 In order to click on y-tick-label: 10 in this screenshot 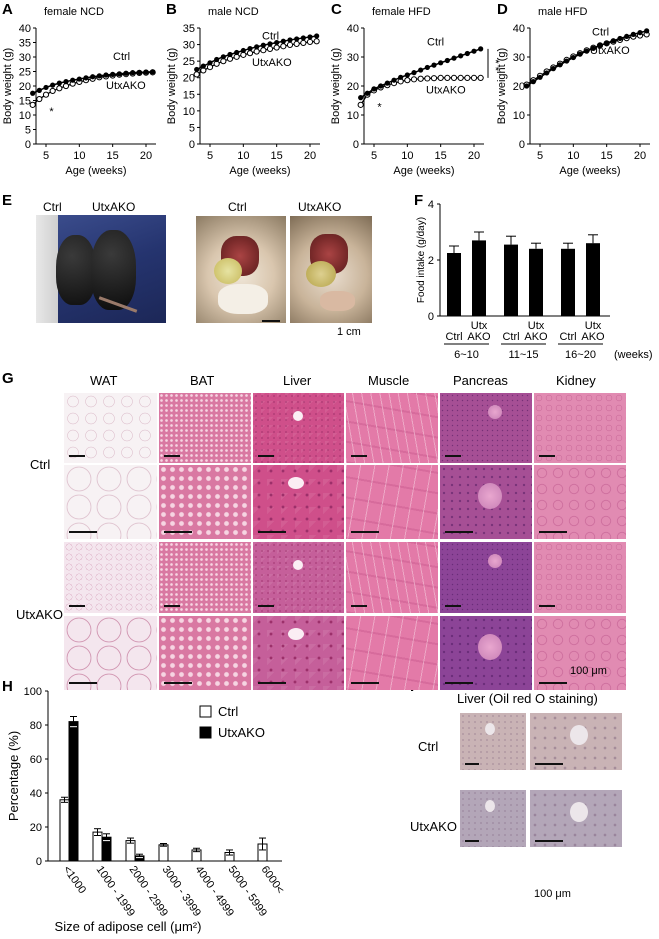, I will do `click(25, 116)`.